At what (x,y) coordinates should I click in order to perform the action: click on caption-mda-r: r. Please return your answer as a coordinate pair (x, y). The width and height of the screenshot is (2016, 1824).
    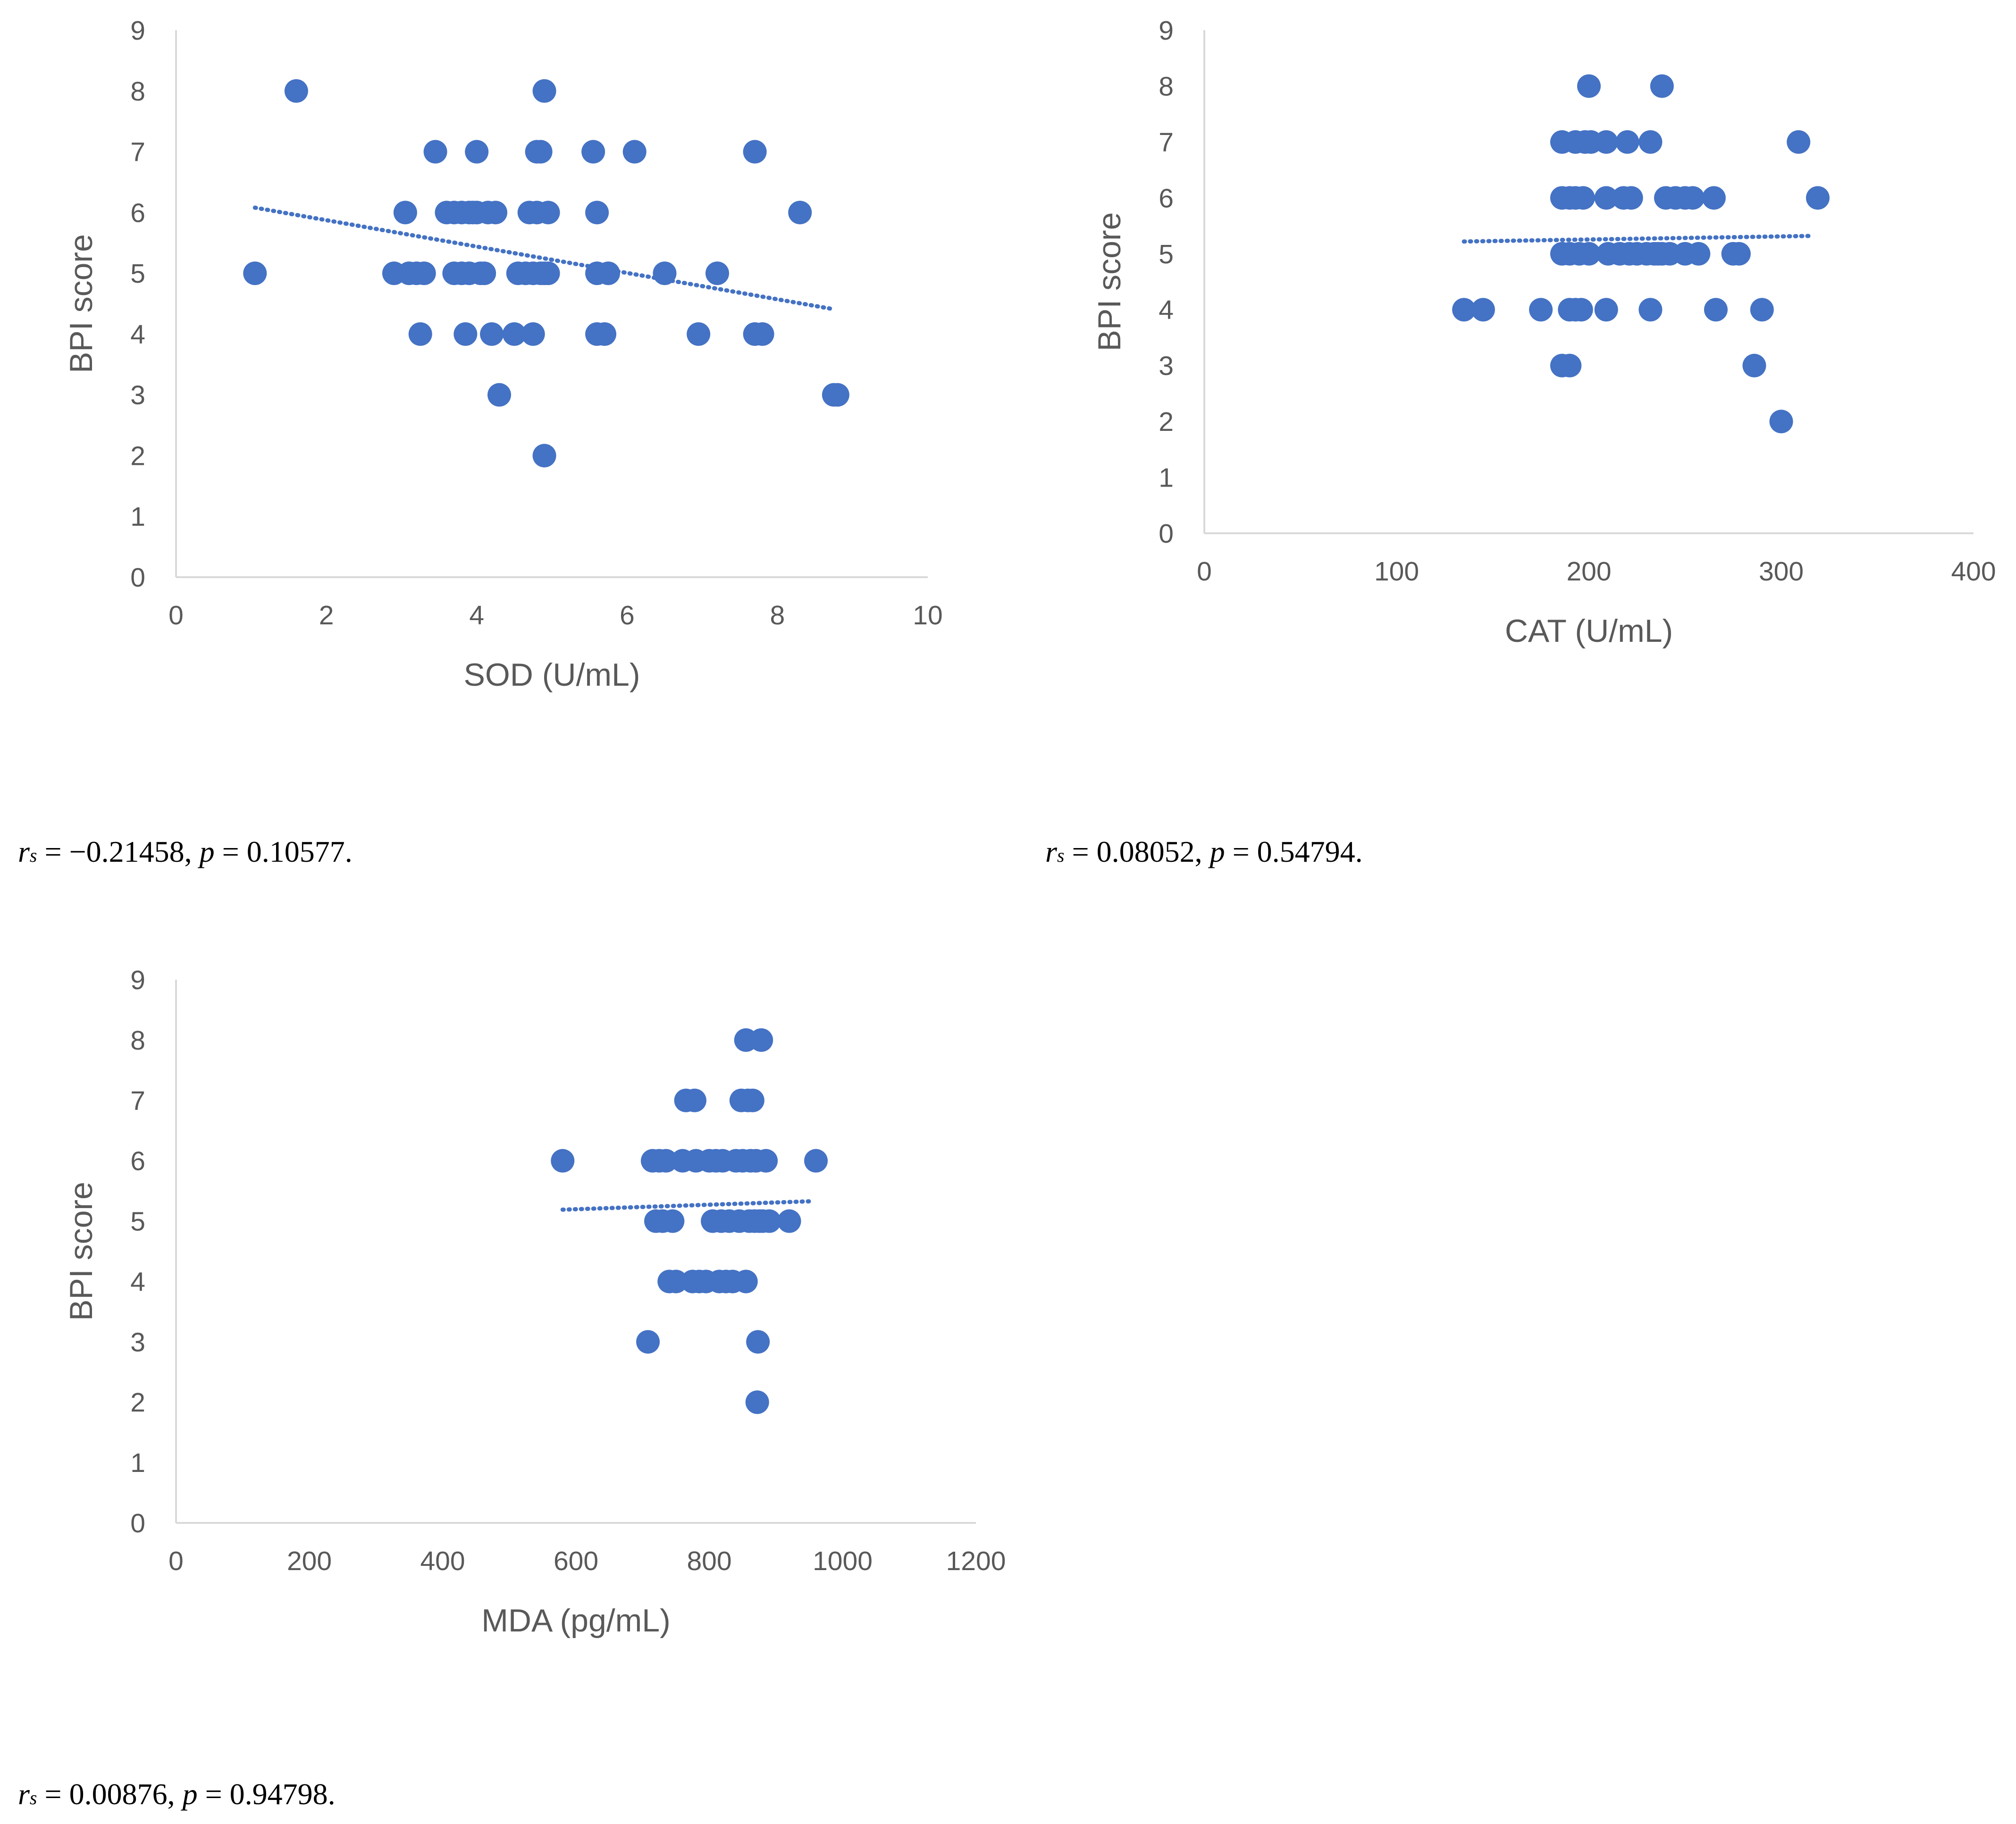
    Looking at the image, I should click on (24, 1794).